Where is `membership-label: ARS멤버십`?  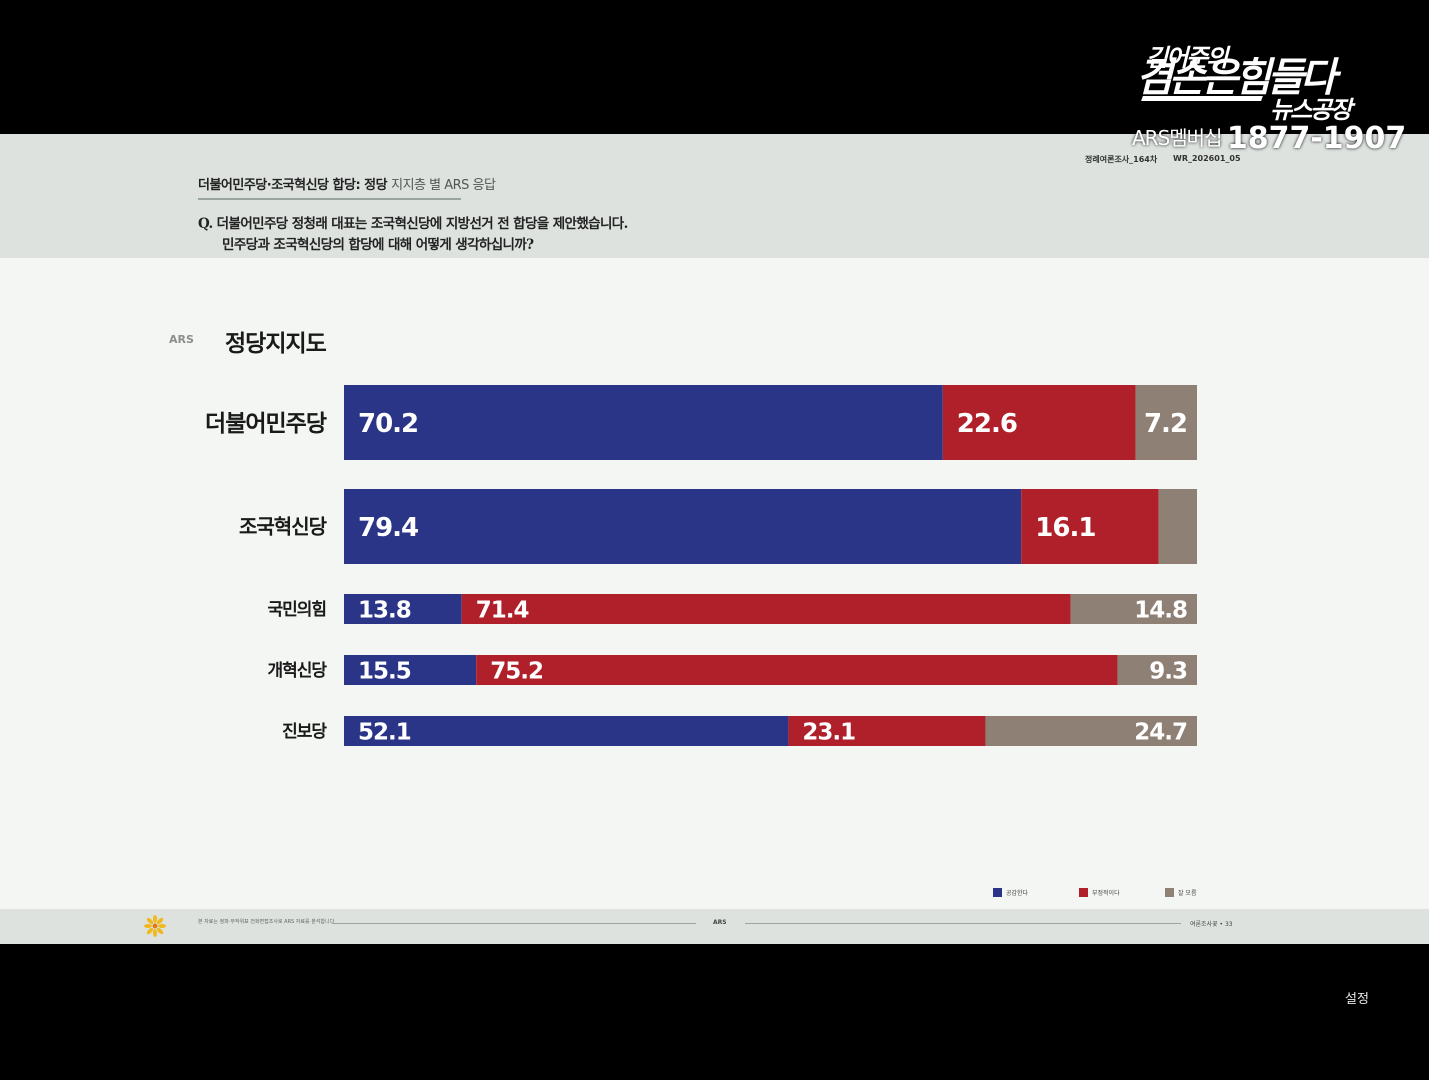 membership-label: ARS멤버십 is located at coordinates (1177, 138).